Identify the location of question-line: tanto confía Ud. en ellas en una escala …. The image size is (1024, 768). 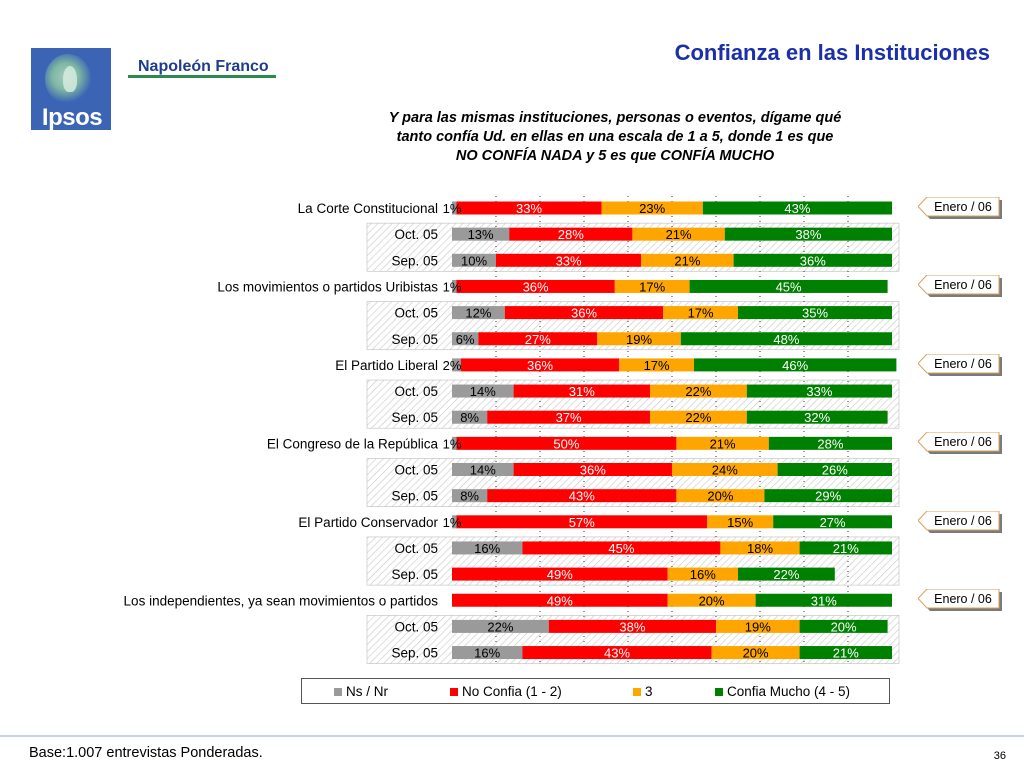
(615, 137).